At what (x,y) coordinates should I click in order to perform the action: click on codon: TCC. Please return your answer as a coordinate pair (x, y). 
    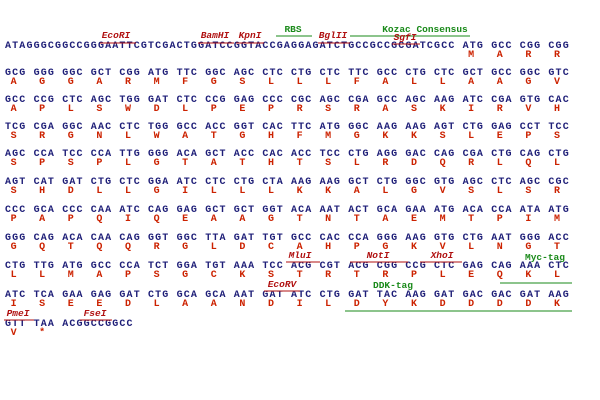
    Looking at the image, I should click on (272, 266).